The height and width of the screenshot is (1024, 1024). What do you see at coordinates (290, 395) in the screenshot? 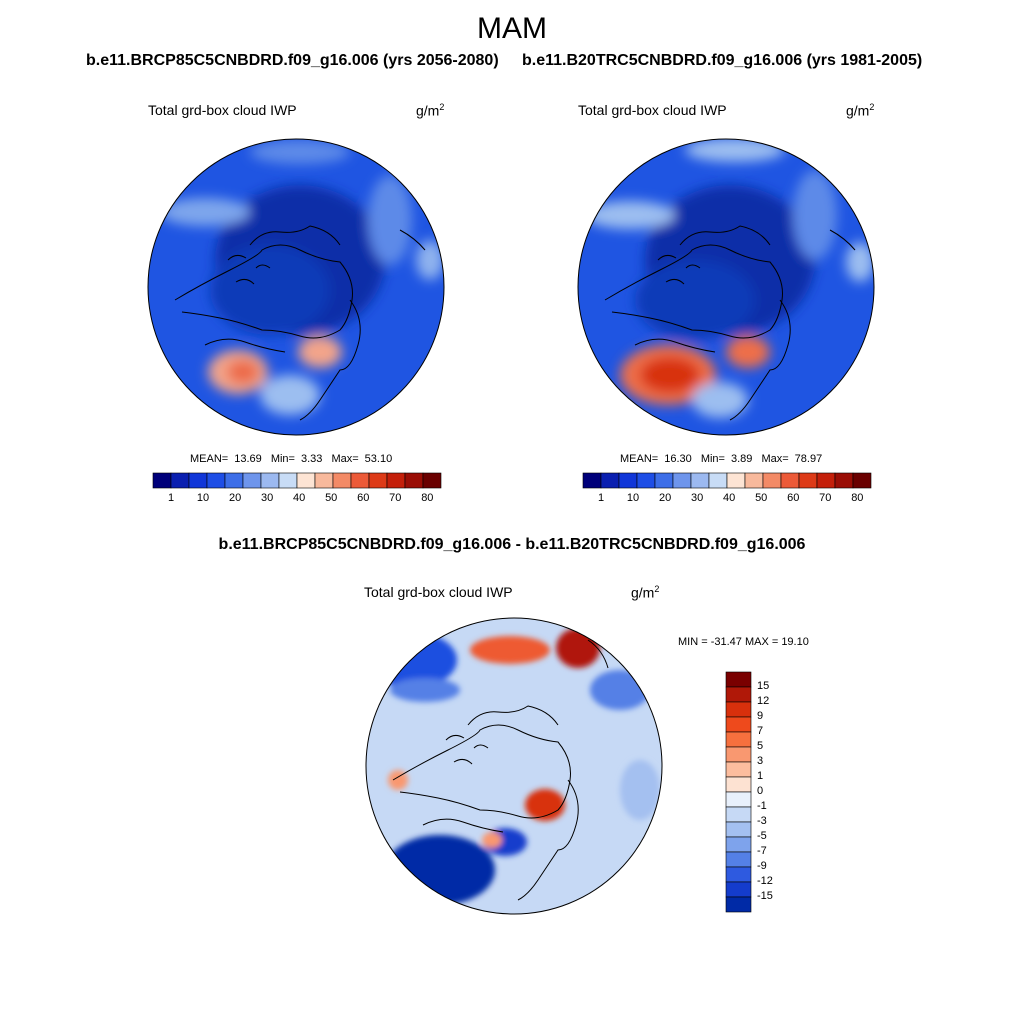
I see `left-map-asia-light` at bounding box center [290, 395].